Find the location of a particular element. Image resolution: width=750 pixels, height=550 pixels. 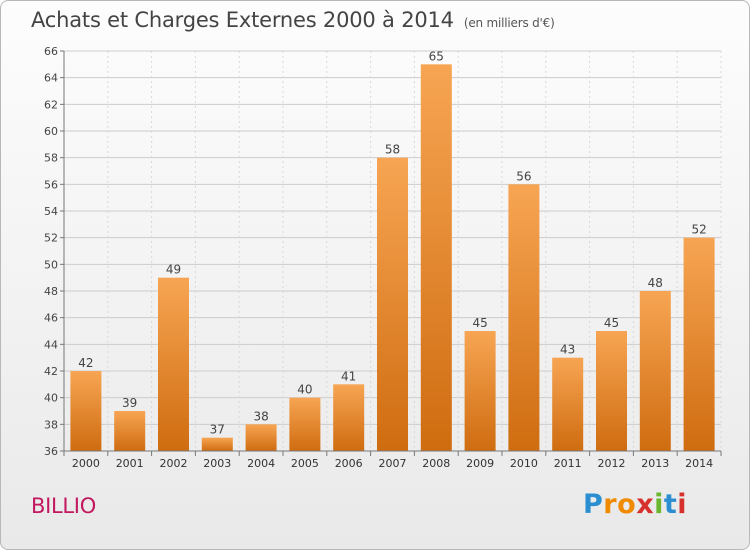

x-tick-label: 2001 is located at coordinates (130, 463).